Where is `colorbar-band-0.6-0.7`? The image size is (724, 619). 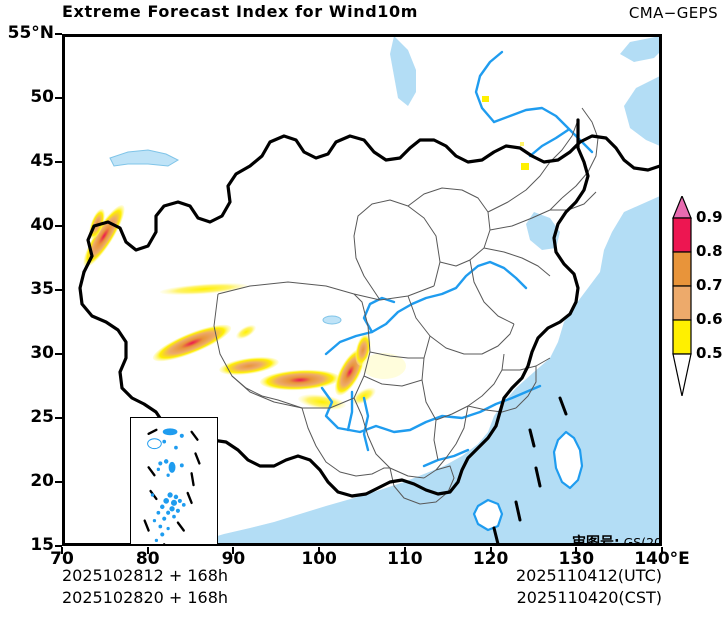 colorbar-band-0.6-0.7 is located at coordinates (682, 303).